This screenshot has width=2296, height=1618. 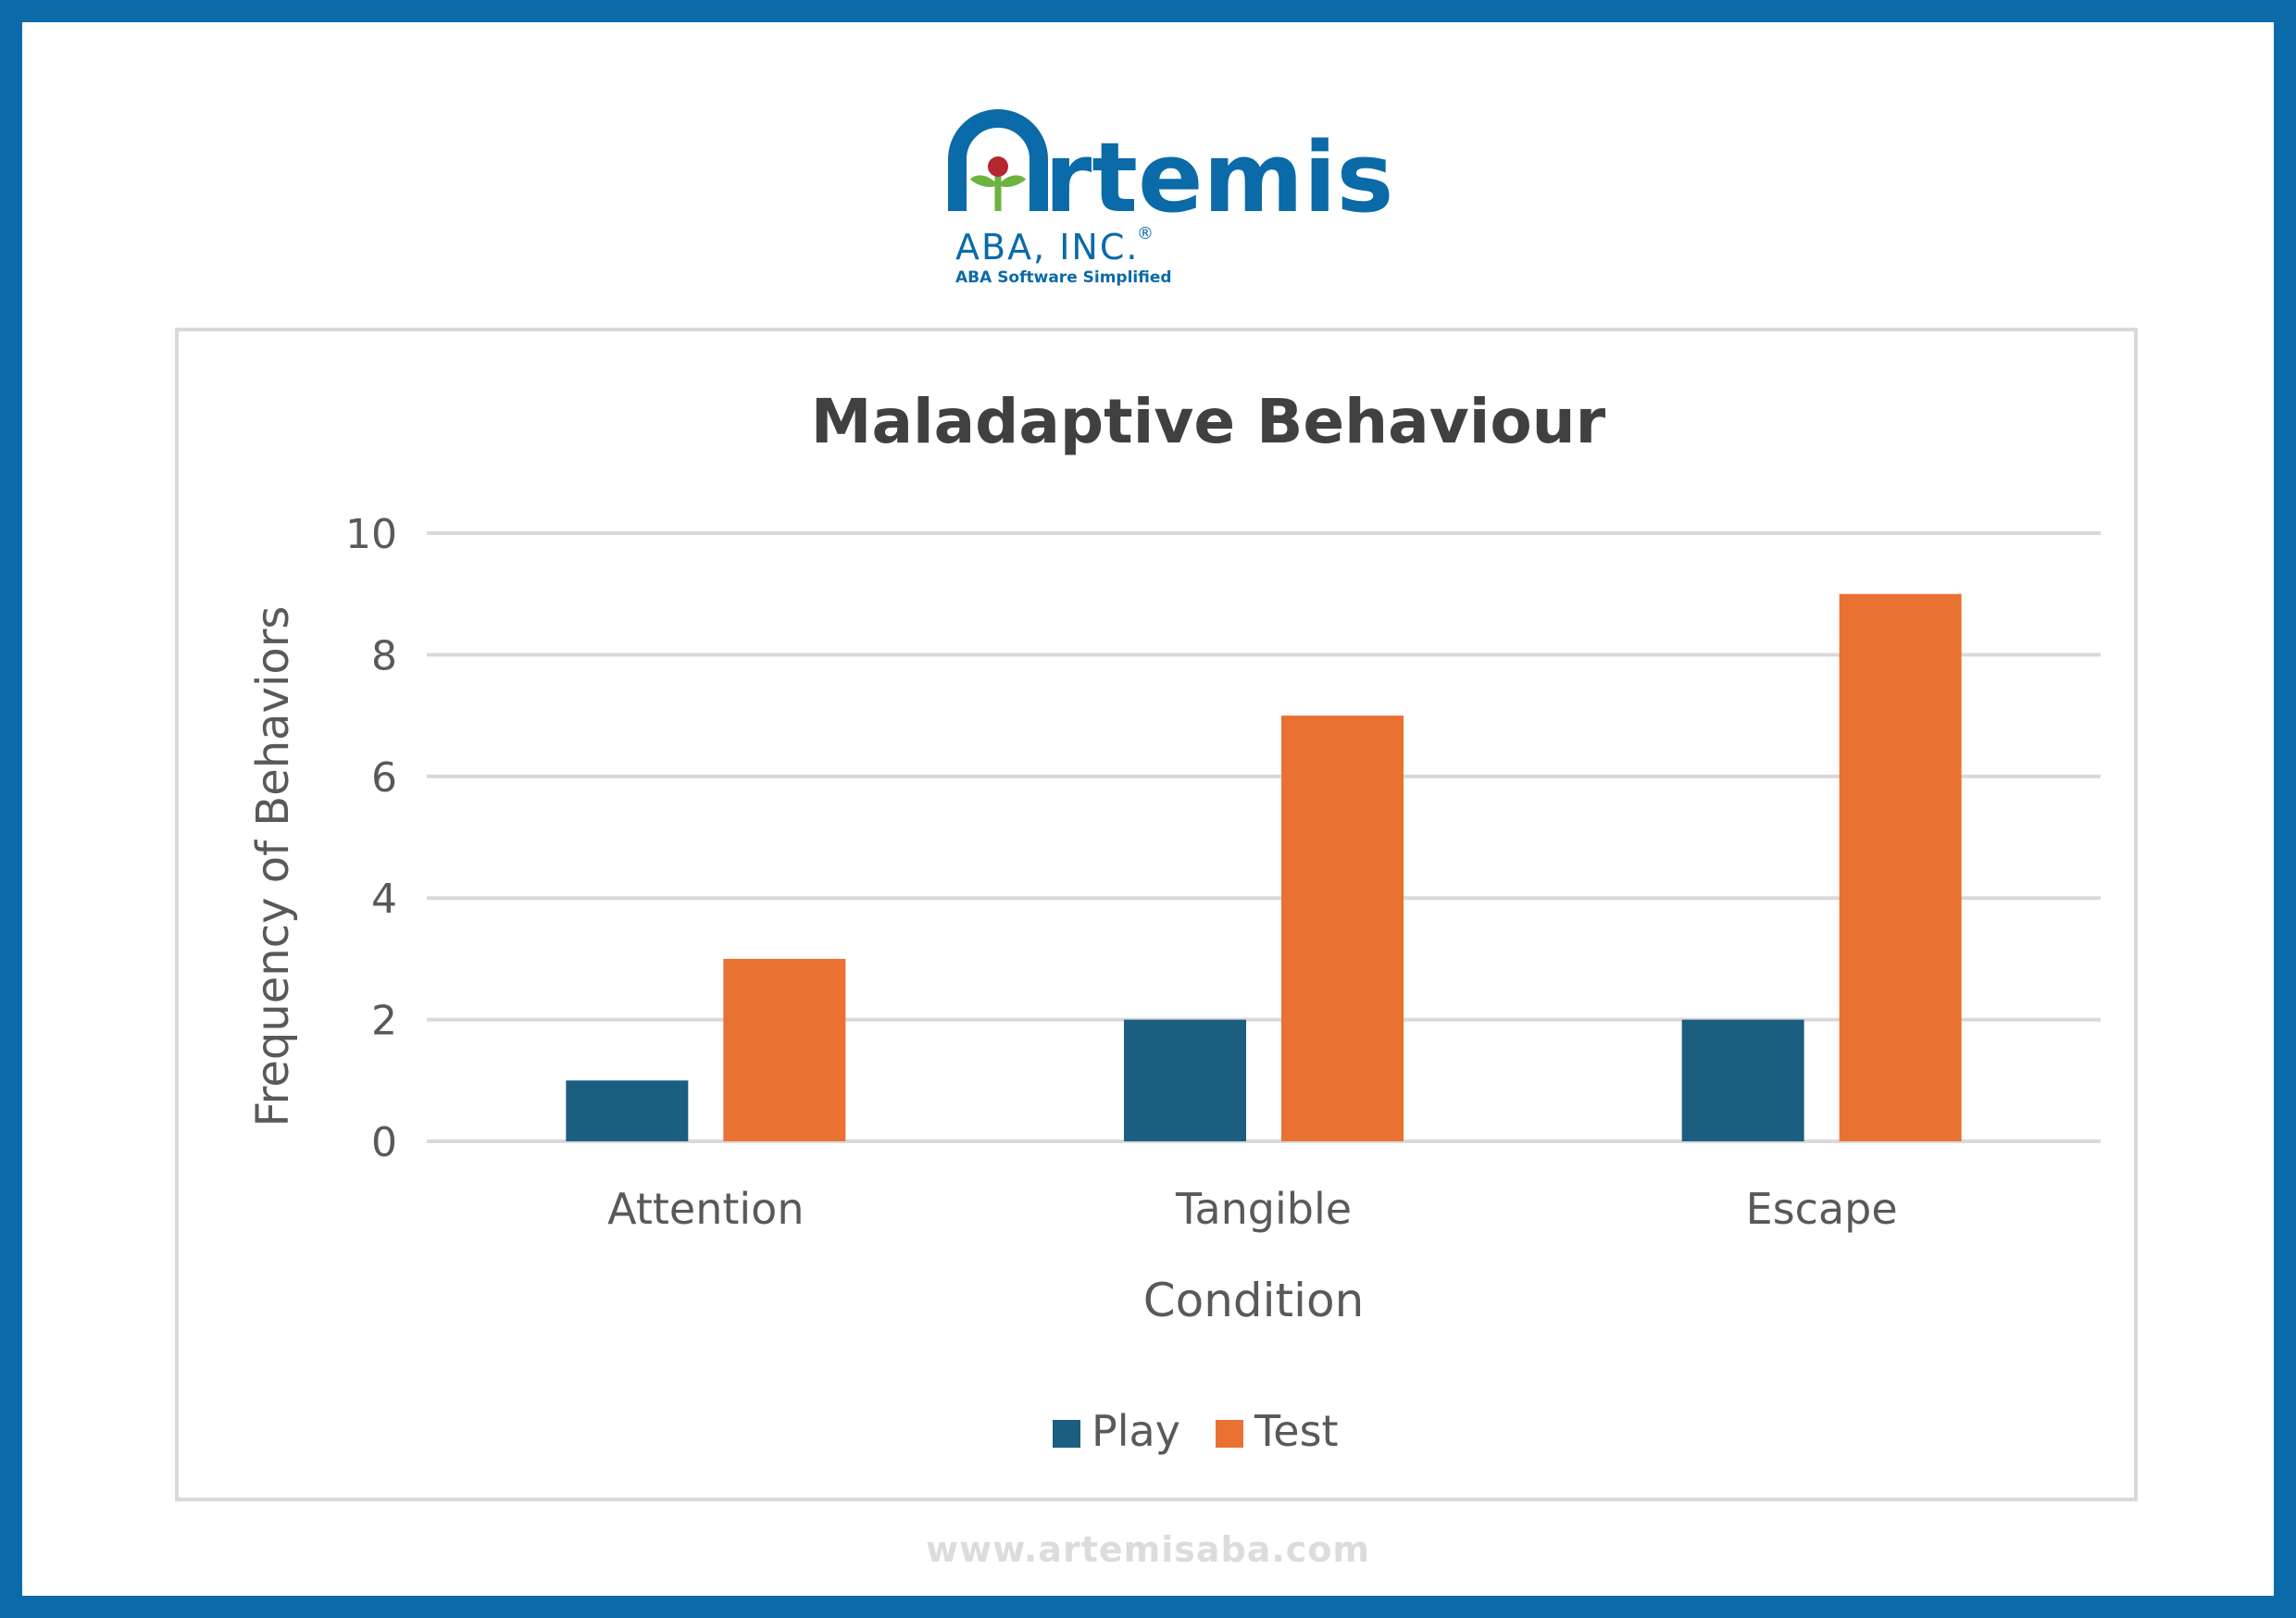 I want to click on logo-company: ABA, INC., so click(x=1047, y=247).